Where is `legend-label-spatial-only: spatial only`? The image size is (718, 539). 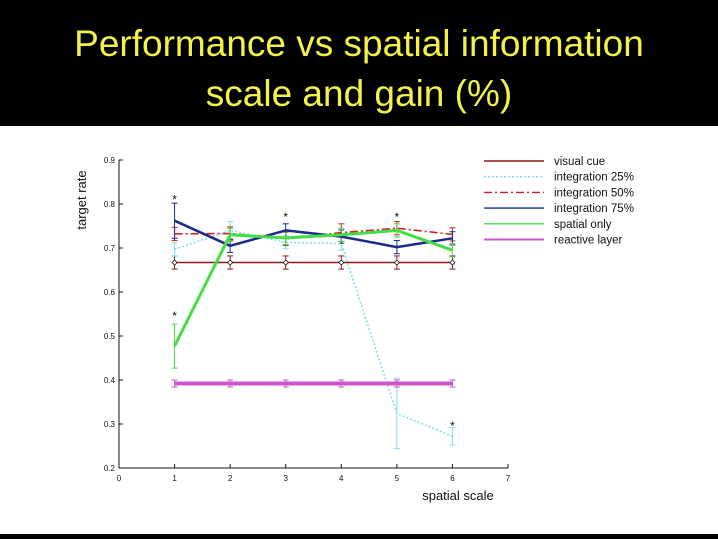
legend-label-spatial-only: spatial only is located at coordinates (583, 225).